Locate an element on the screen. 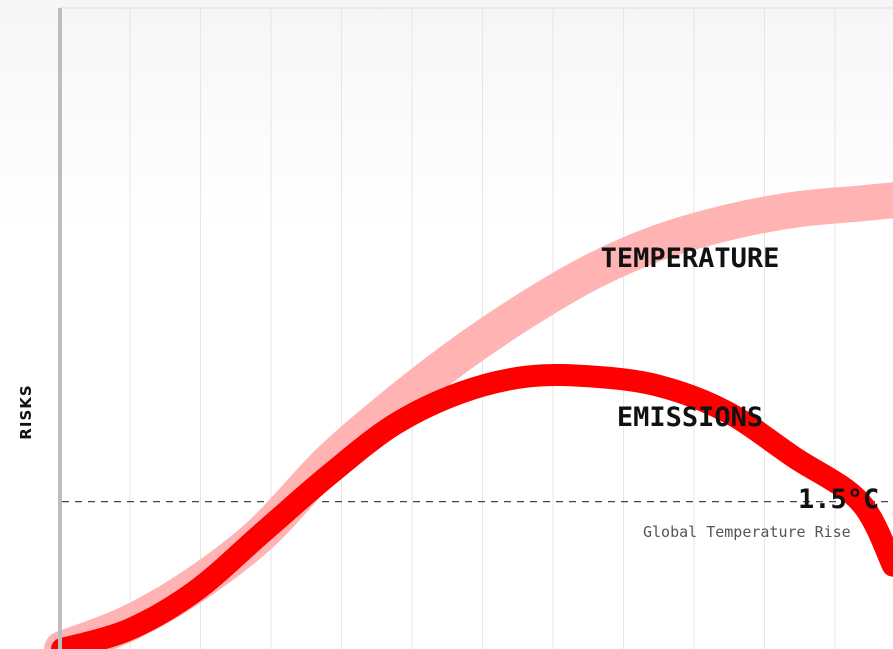 Image resolution: width=893 pixels, height=649 pixels. y-axis-label: RISKS is located at coordinates (26, 411).